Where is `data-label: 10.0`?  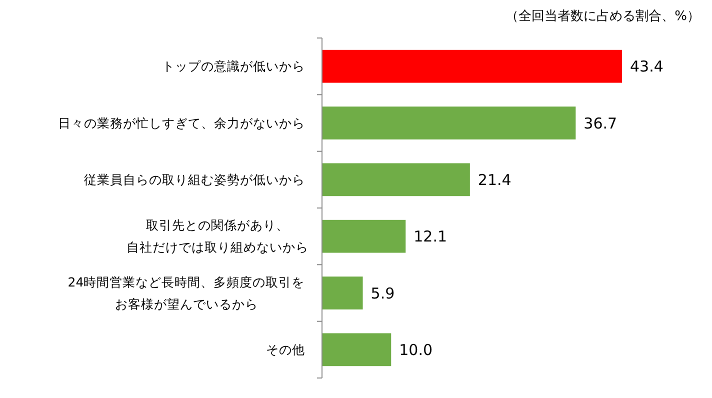
data-label: 10.0 is located at coordinates (416, 349).